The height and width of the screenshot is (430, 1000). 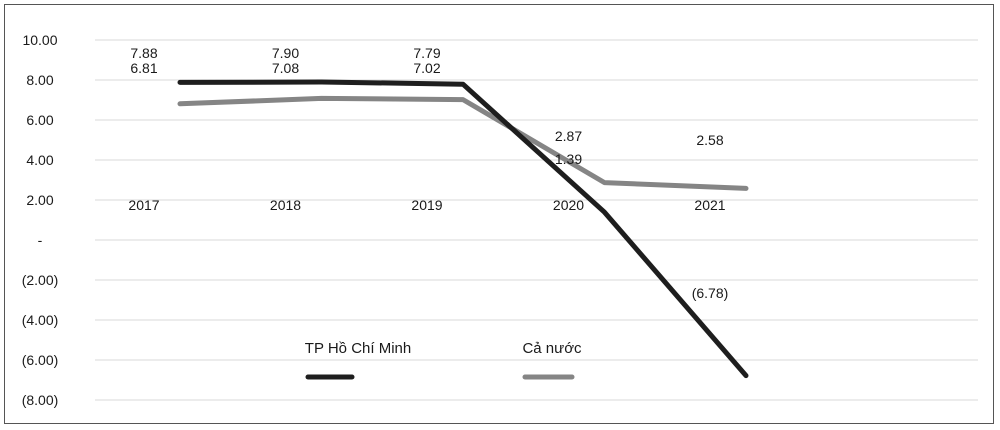 I want to click on legend-label: TP Hồ Chí Minh, so click(x=358, y=348).